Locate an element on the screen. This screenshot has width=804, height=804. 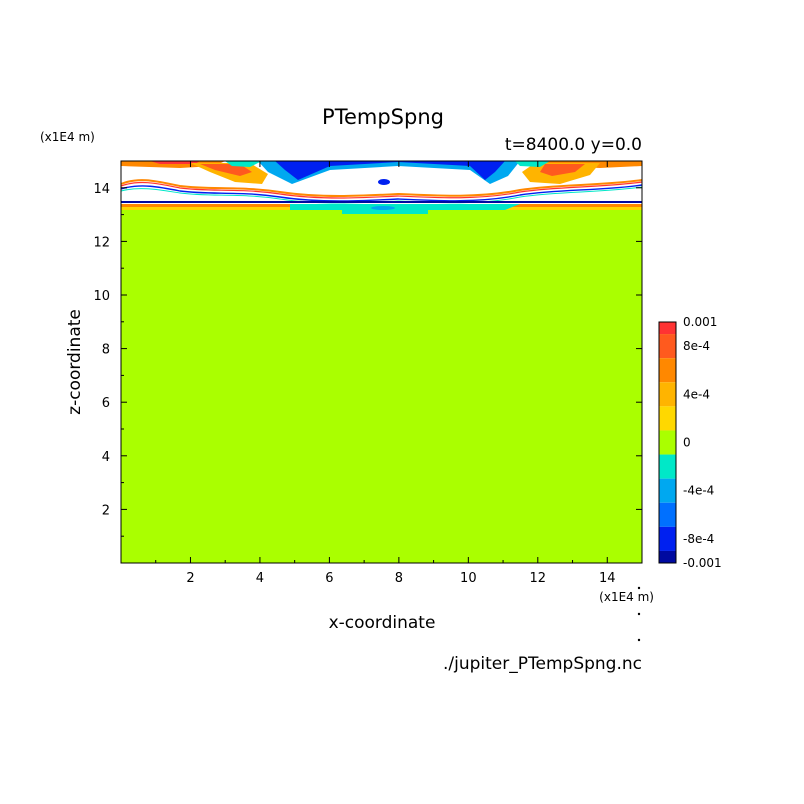
interface-dark-line is located at coordinates (381, 202).